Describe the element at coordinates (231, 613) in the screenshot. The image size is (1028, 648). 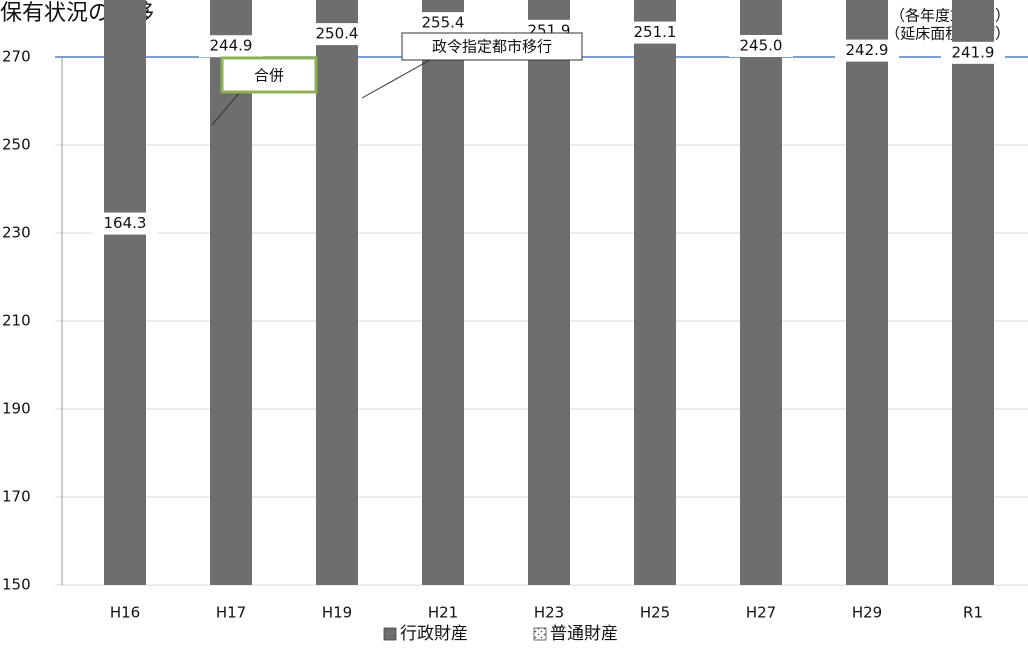
I see `x-tick-label: H17` at that location.